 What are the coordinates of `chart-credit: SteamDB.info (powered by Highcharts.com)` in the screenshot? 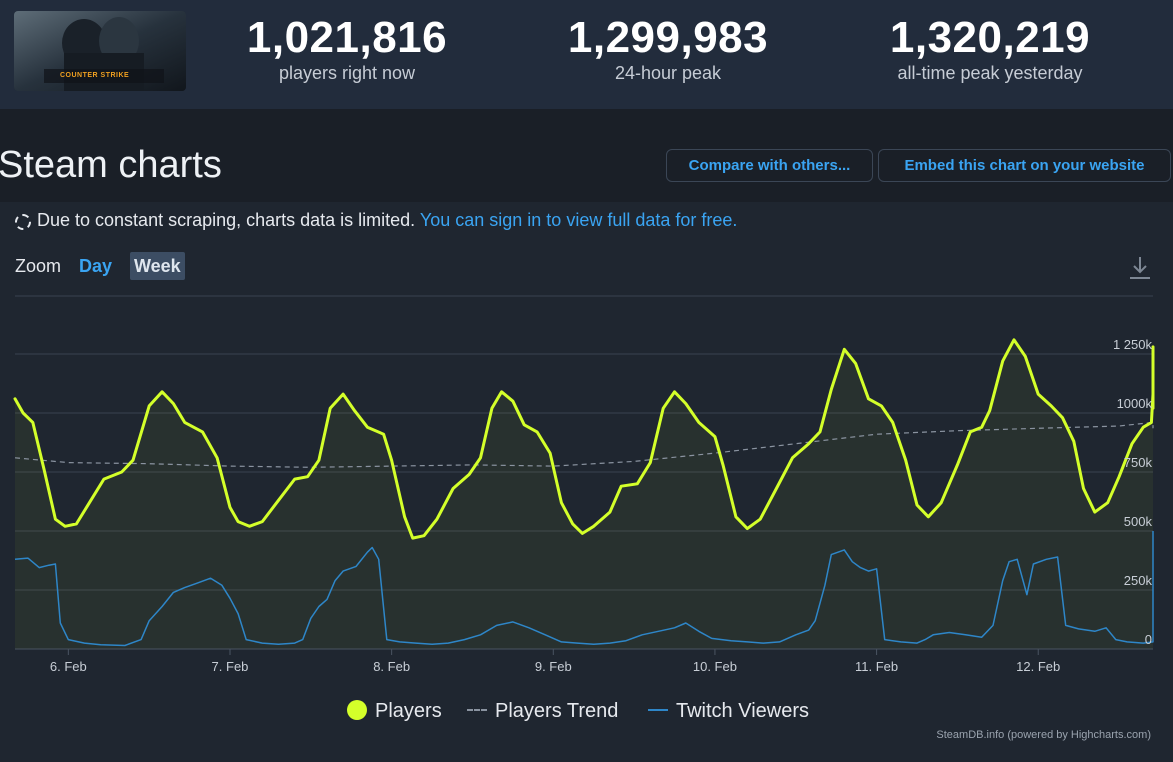 It's located at (1043, 735).